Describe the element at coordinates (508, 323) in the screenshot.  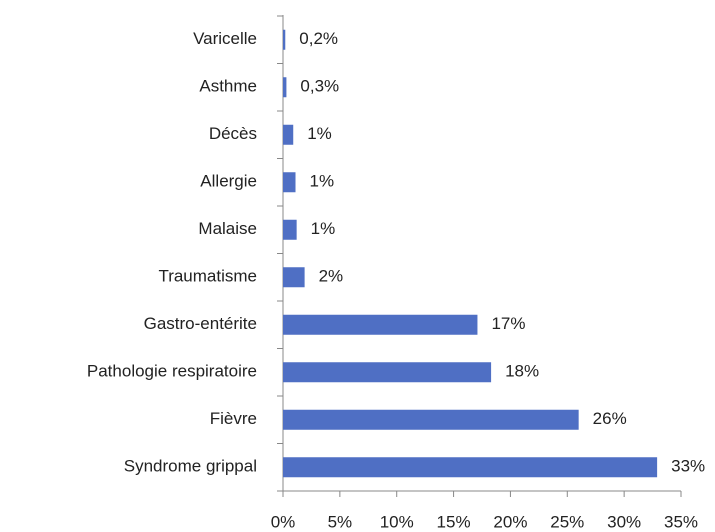
I see `value-label: 17%` at that location.